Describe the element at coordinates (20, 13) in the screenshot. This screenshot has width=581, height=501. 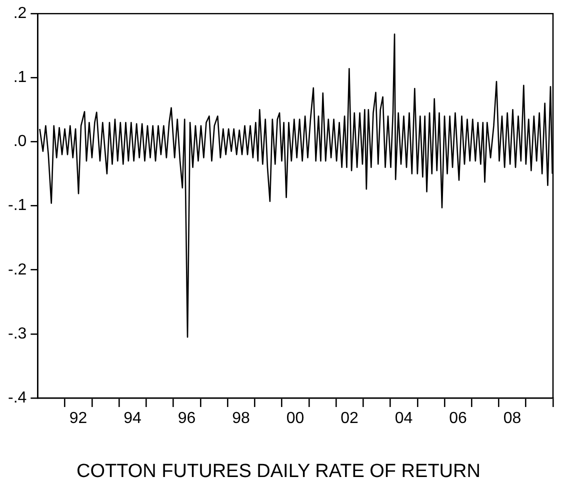
I see `y-tick-label: .2` at that location.